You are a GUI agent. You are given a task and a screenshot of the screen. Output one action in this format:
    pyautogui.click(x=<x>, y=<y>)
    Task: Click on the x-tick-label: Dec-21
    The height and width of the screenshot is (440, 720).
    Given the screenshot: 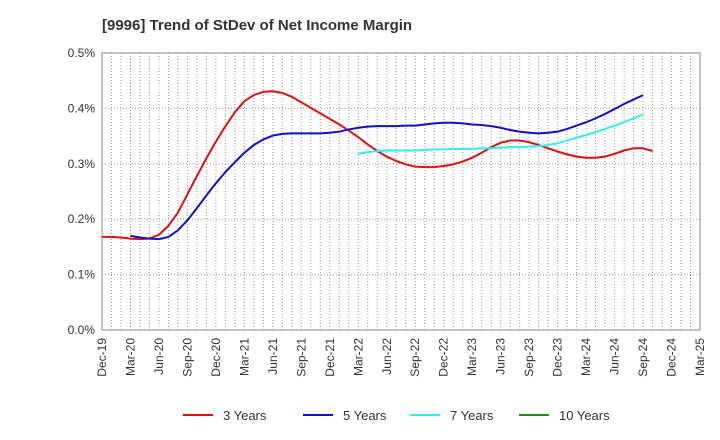 What is the action you would take?
    pyautogui.click(x=330, y=357)
    